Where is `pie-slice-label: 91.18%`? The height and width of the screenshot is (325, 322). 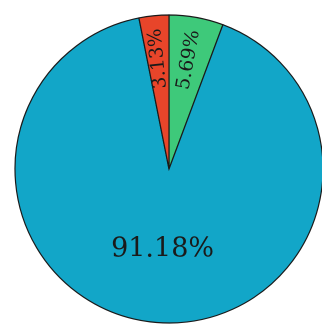 pie-slice-label: 91.18% is located at coordinates (162, 247).